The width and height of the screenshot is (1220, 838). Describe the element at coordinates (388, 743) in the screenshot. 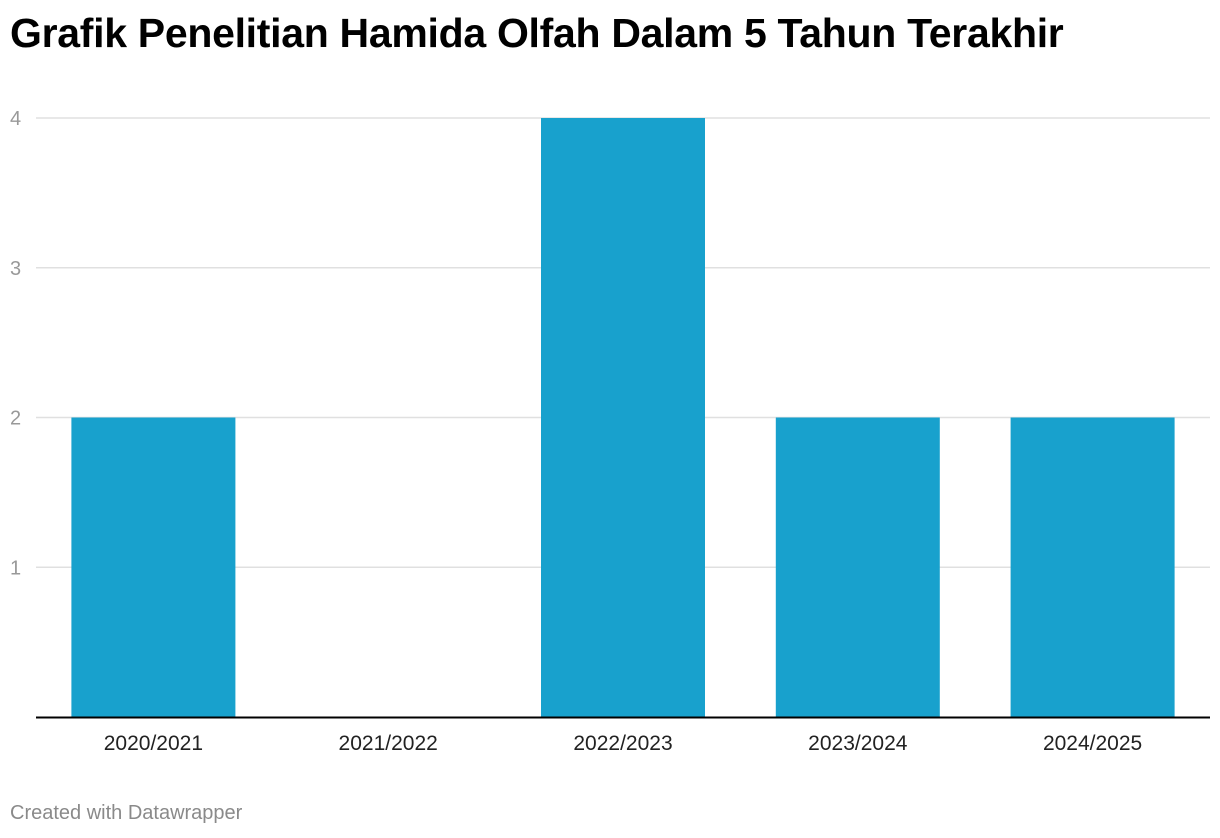

I see `x-category-label: 2021/2022` at that location.